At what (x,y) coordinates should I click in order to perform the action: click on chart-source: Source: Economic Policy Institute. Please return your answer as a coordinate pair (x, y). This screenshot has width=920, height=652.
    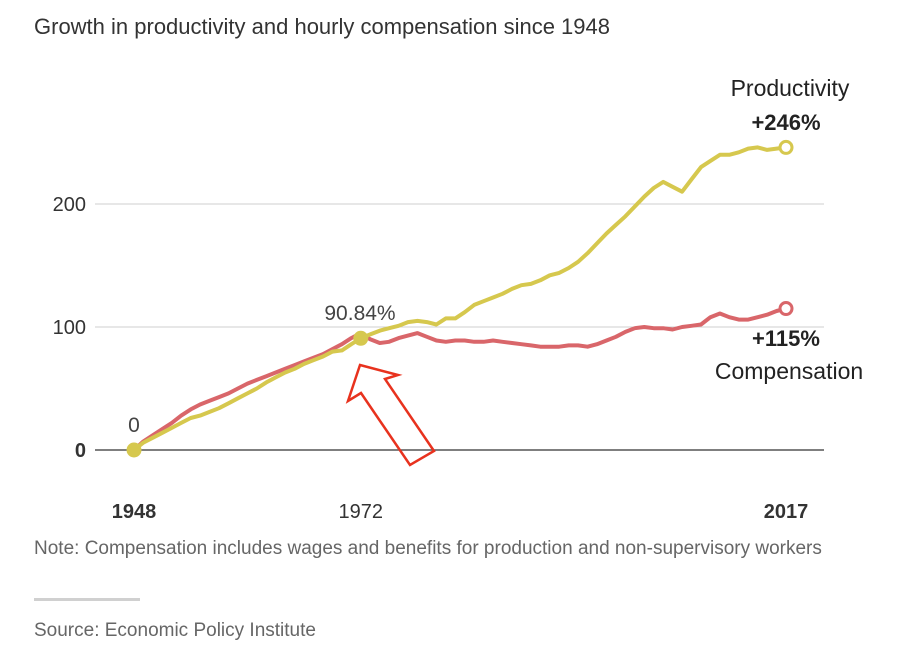
    Looking at the image, I should click on (175, 630).